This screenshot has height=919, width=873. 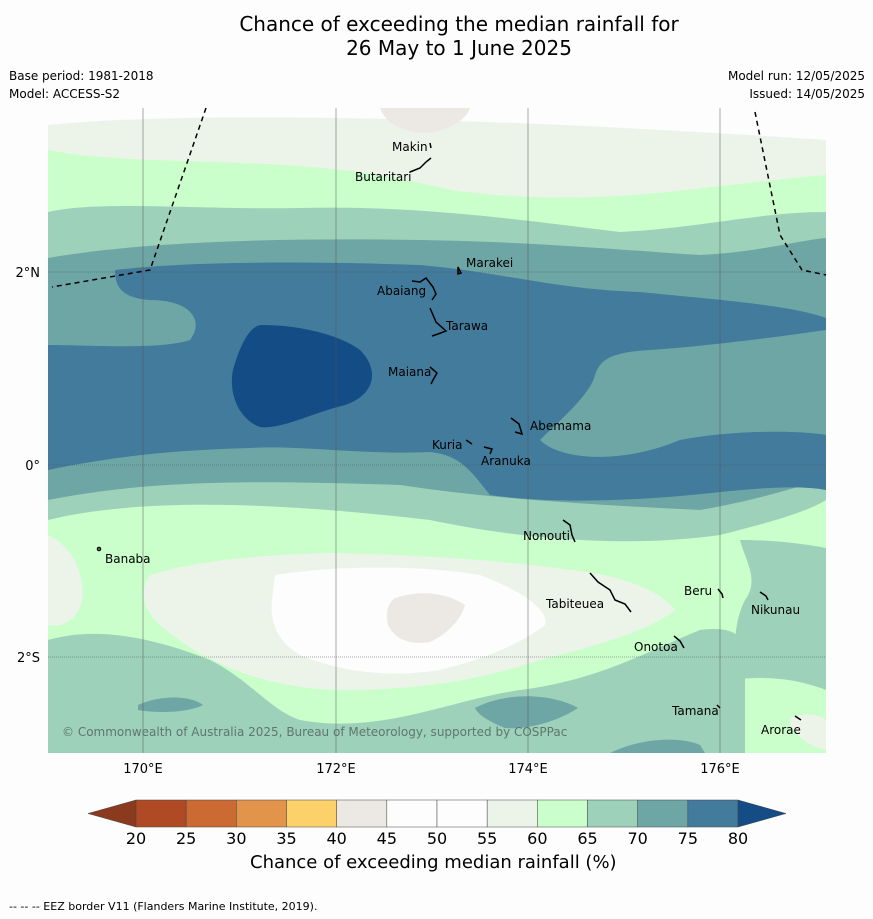 What do you see at coordinates (489, 263) in the screenshot?
I see `label-marakei: Marakei` at bounding box center [489, 263].